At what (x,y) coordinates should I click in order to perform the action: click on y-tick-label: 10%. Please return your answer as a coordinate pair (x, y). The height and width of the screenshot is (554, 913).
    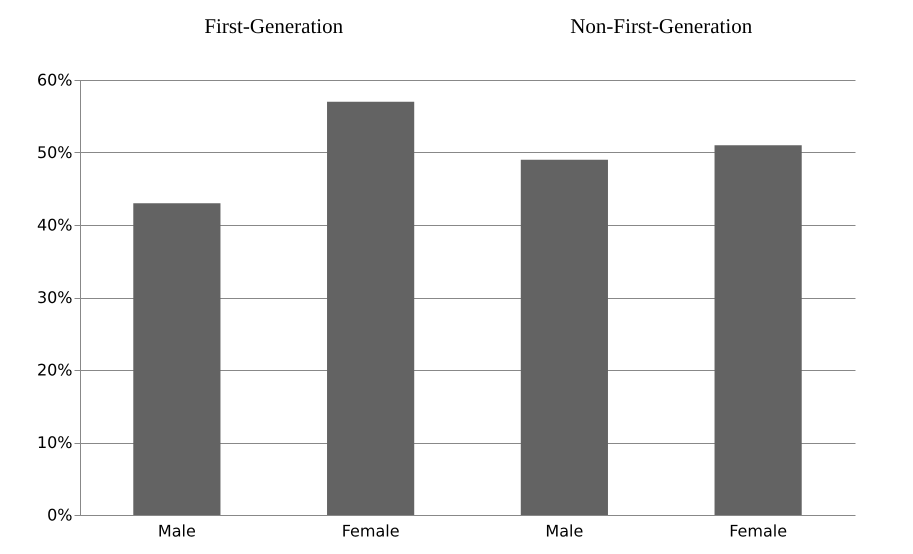
    Looking at the image, I should click on (54, 442).